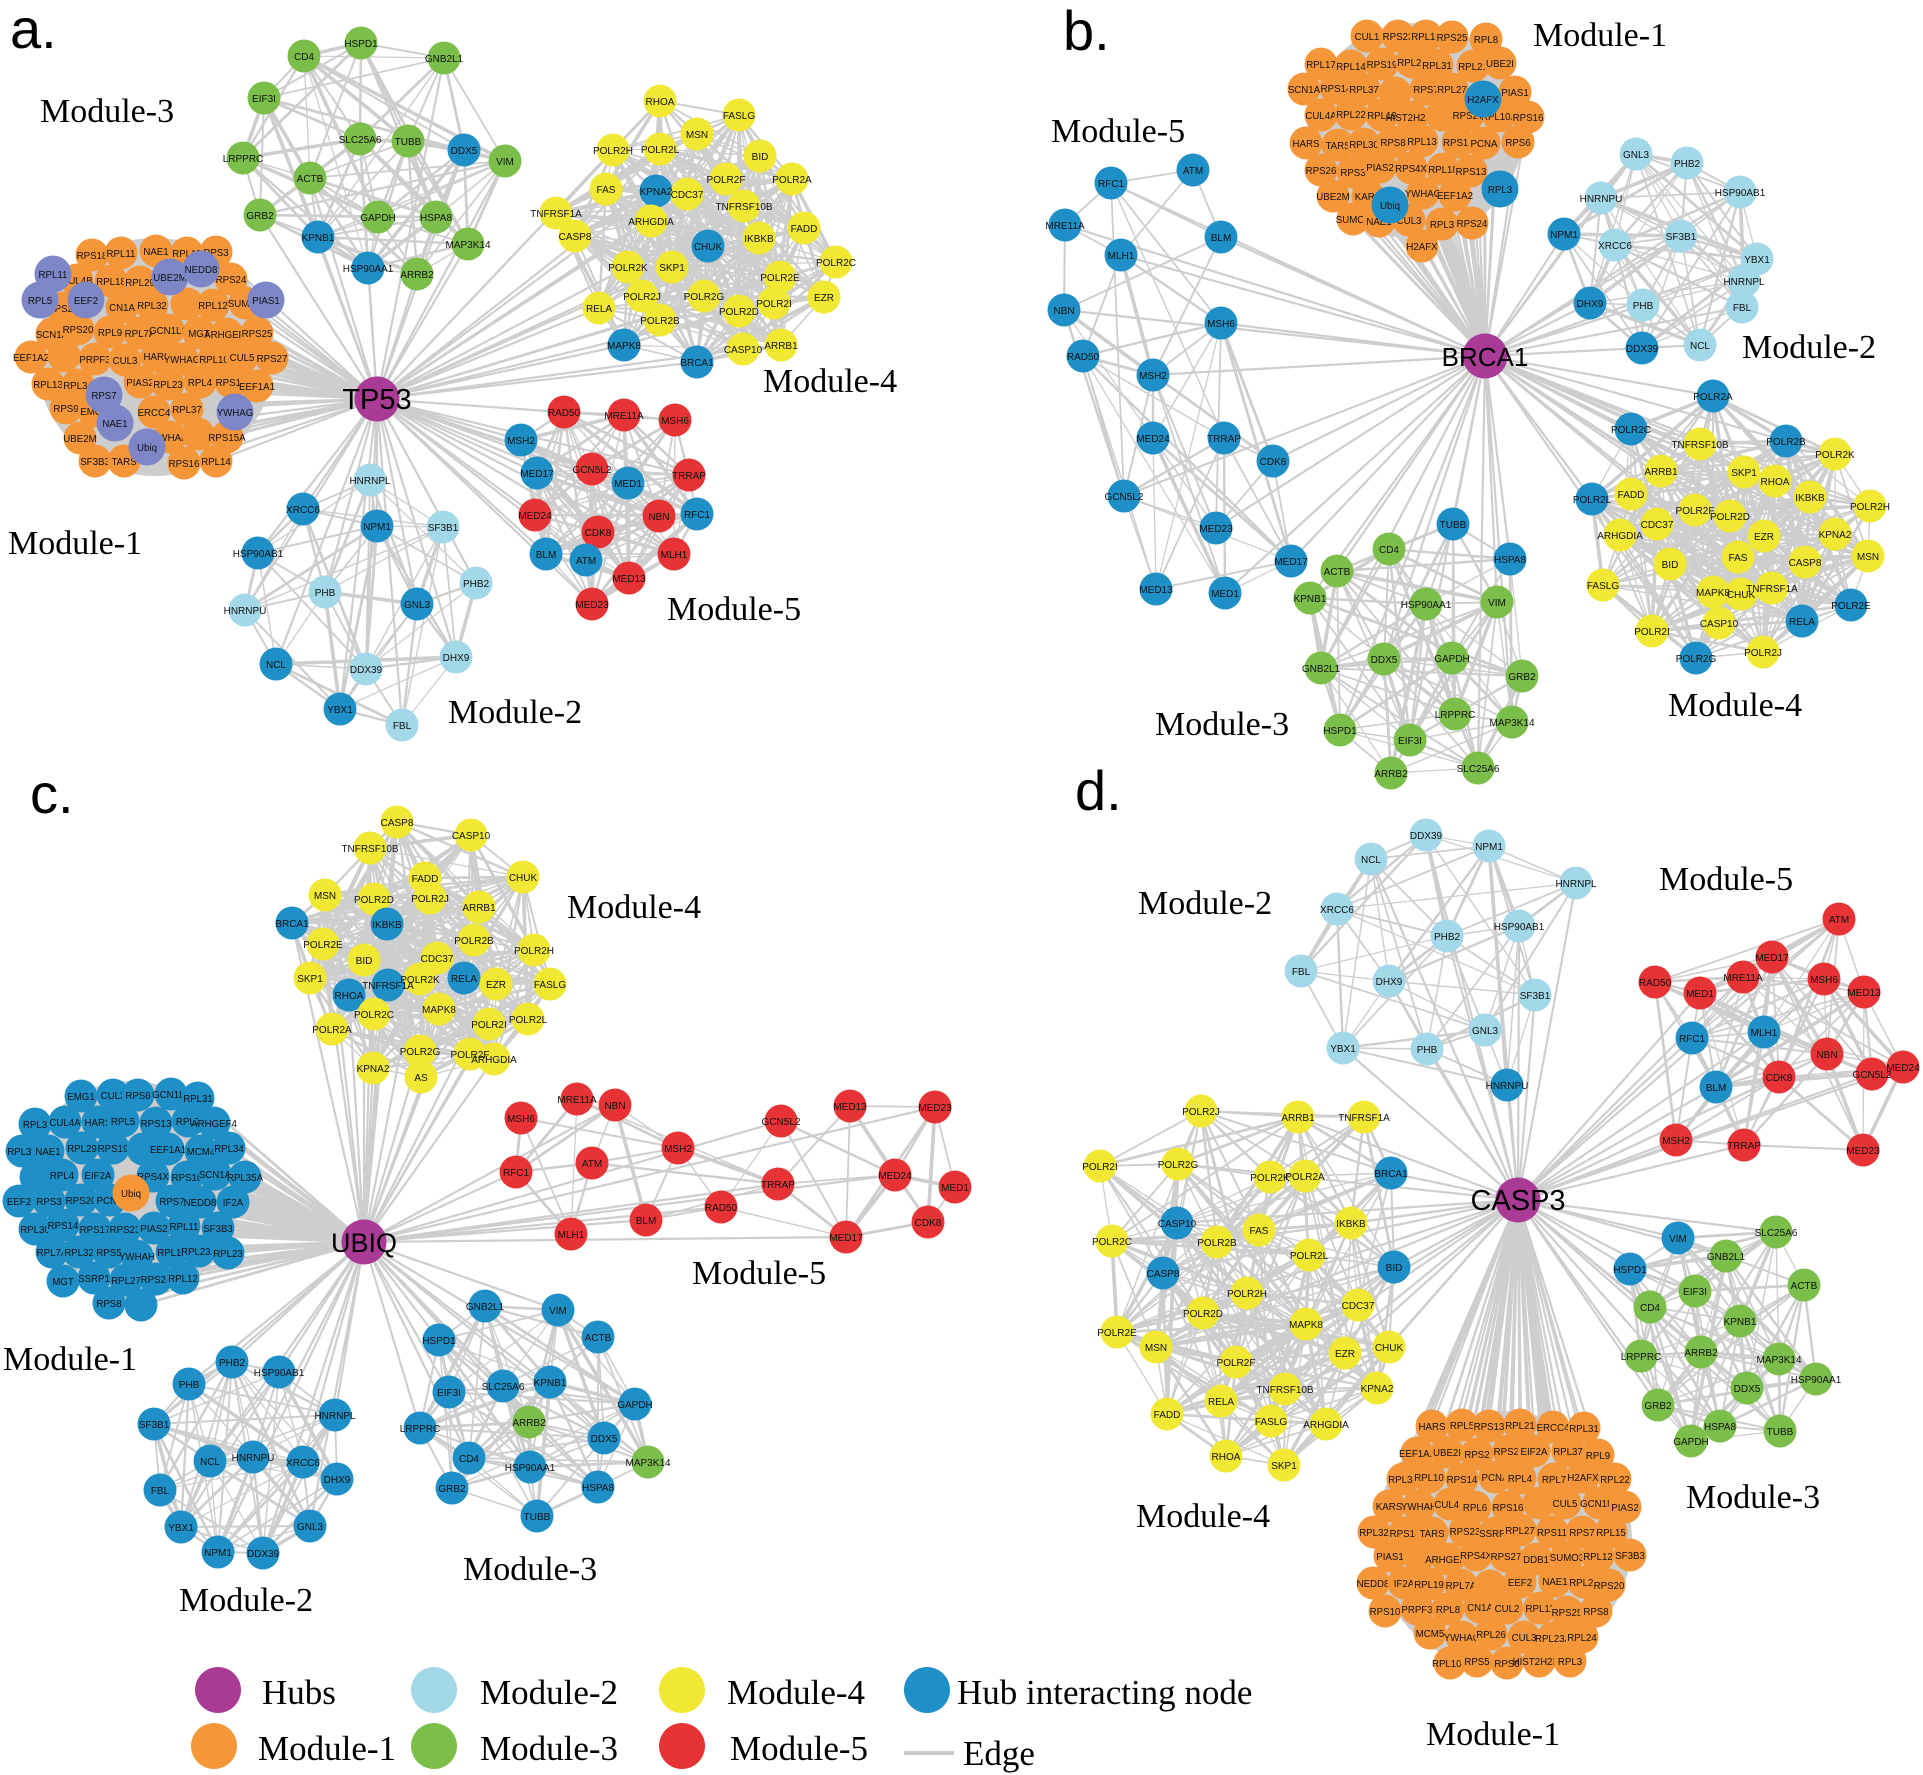 The height and width of the screenshot is (1775, 1923). What do you see at coordinates (759, 239) in the screenshot?
I see `svg-text: IKBKB` at bounding box center [759, 239].